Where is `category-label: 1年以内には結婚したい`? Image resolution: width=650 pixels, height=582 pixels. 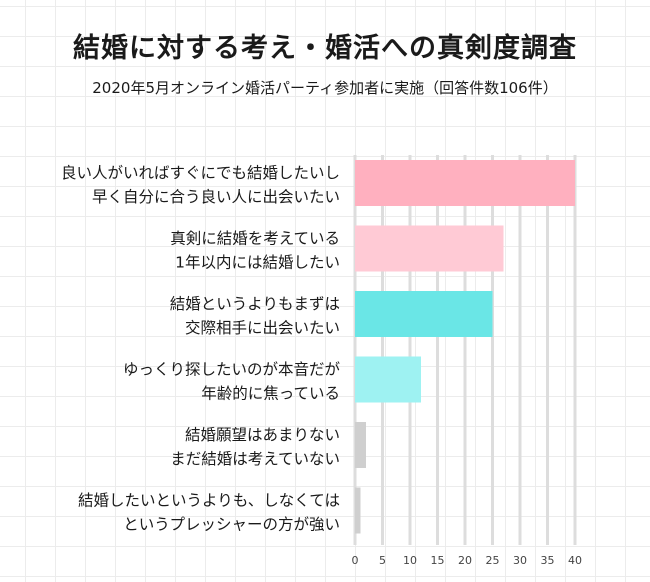
category-label: 1年以内には結婚したい is located at coordinates (257, 263).